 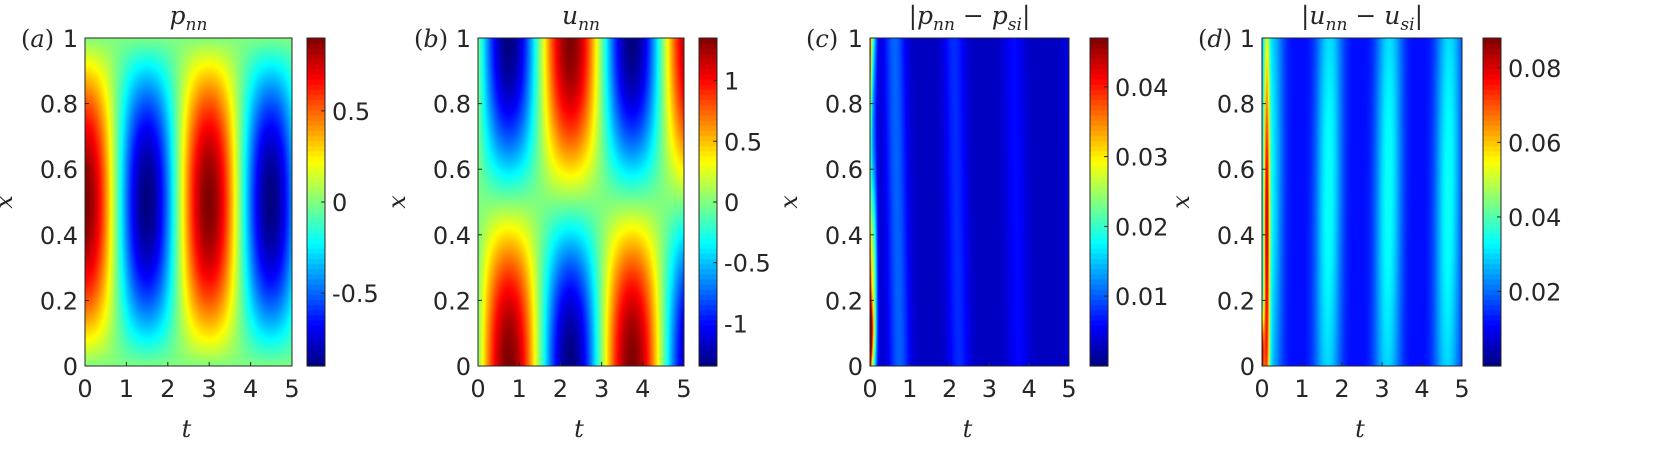 What do you see at coordinates (579, 429) in the screenshot?
I see `x-axis-label: t` at bounding box center [579, 429].